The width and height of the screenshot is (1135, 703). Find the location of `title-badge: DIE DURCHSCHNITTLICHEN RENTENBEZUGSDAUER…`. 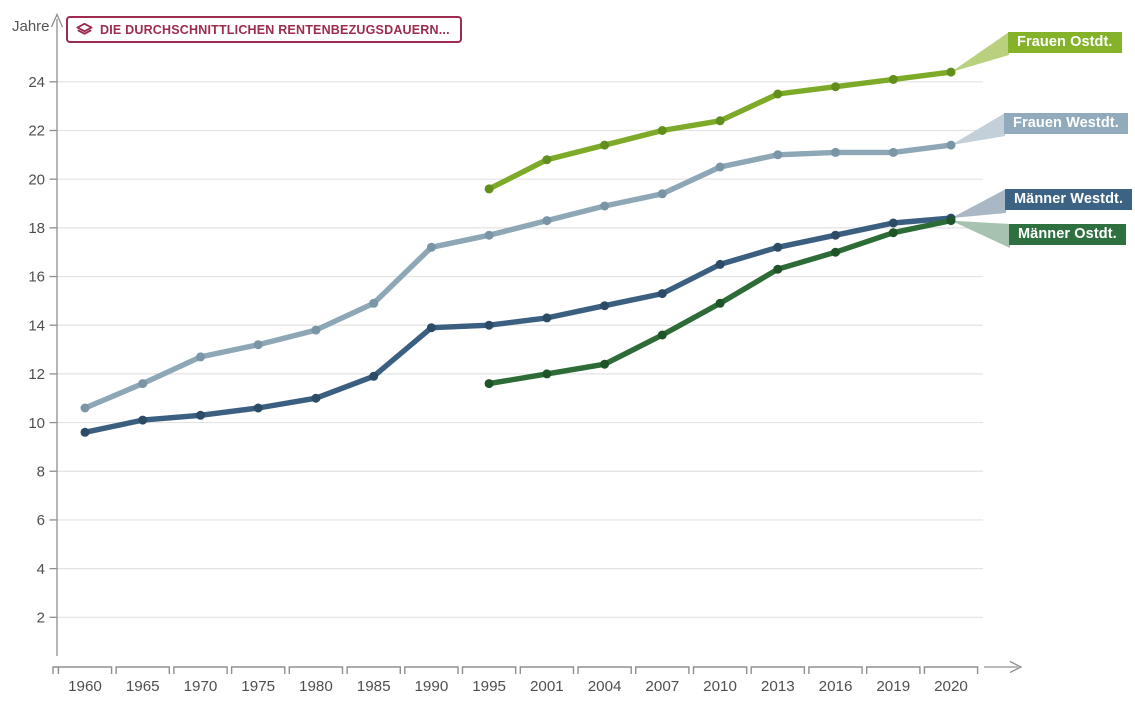

title-badge: DIE DURCHSCHNITTLICHEN RENTENBEZUGSDAUER… is located at coordinates (264, 29).